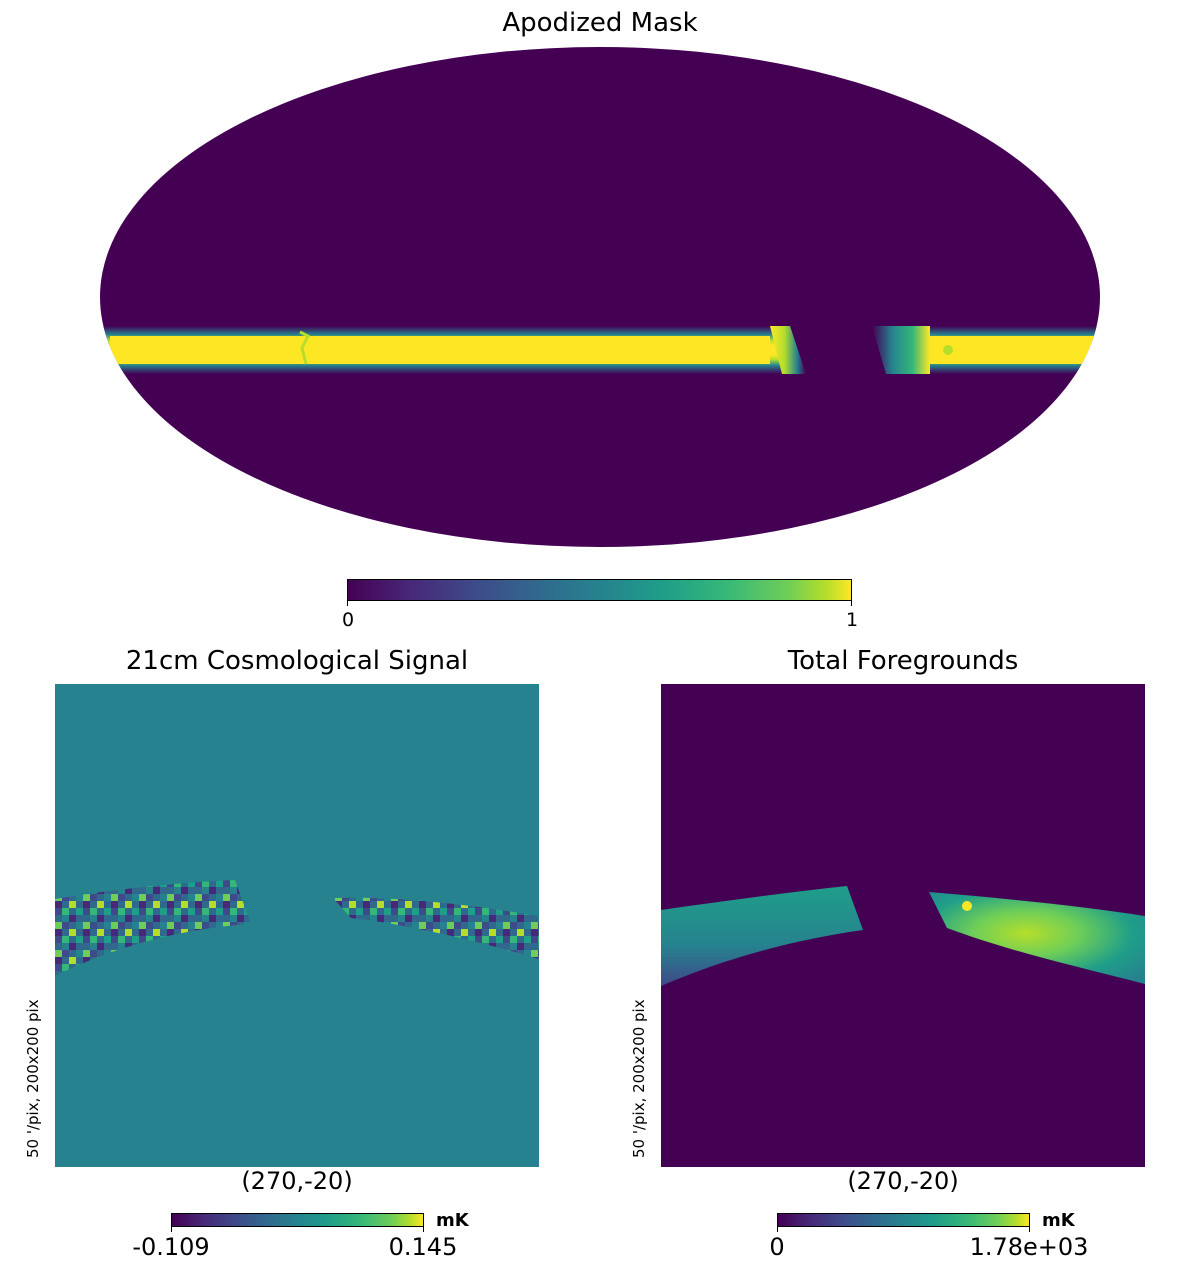  What do you see at coordinates (788, 350) in the screenshot?
I see `mask-band-left-edge` at bounding box center [788, 350].